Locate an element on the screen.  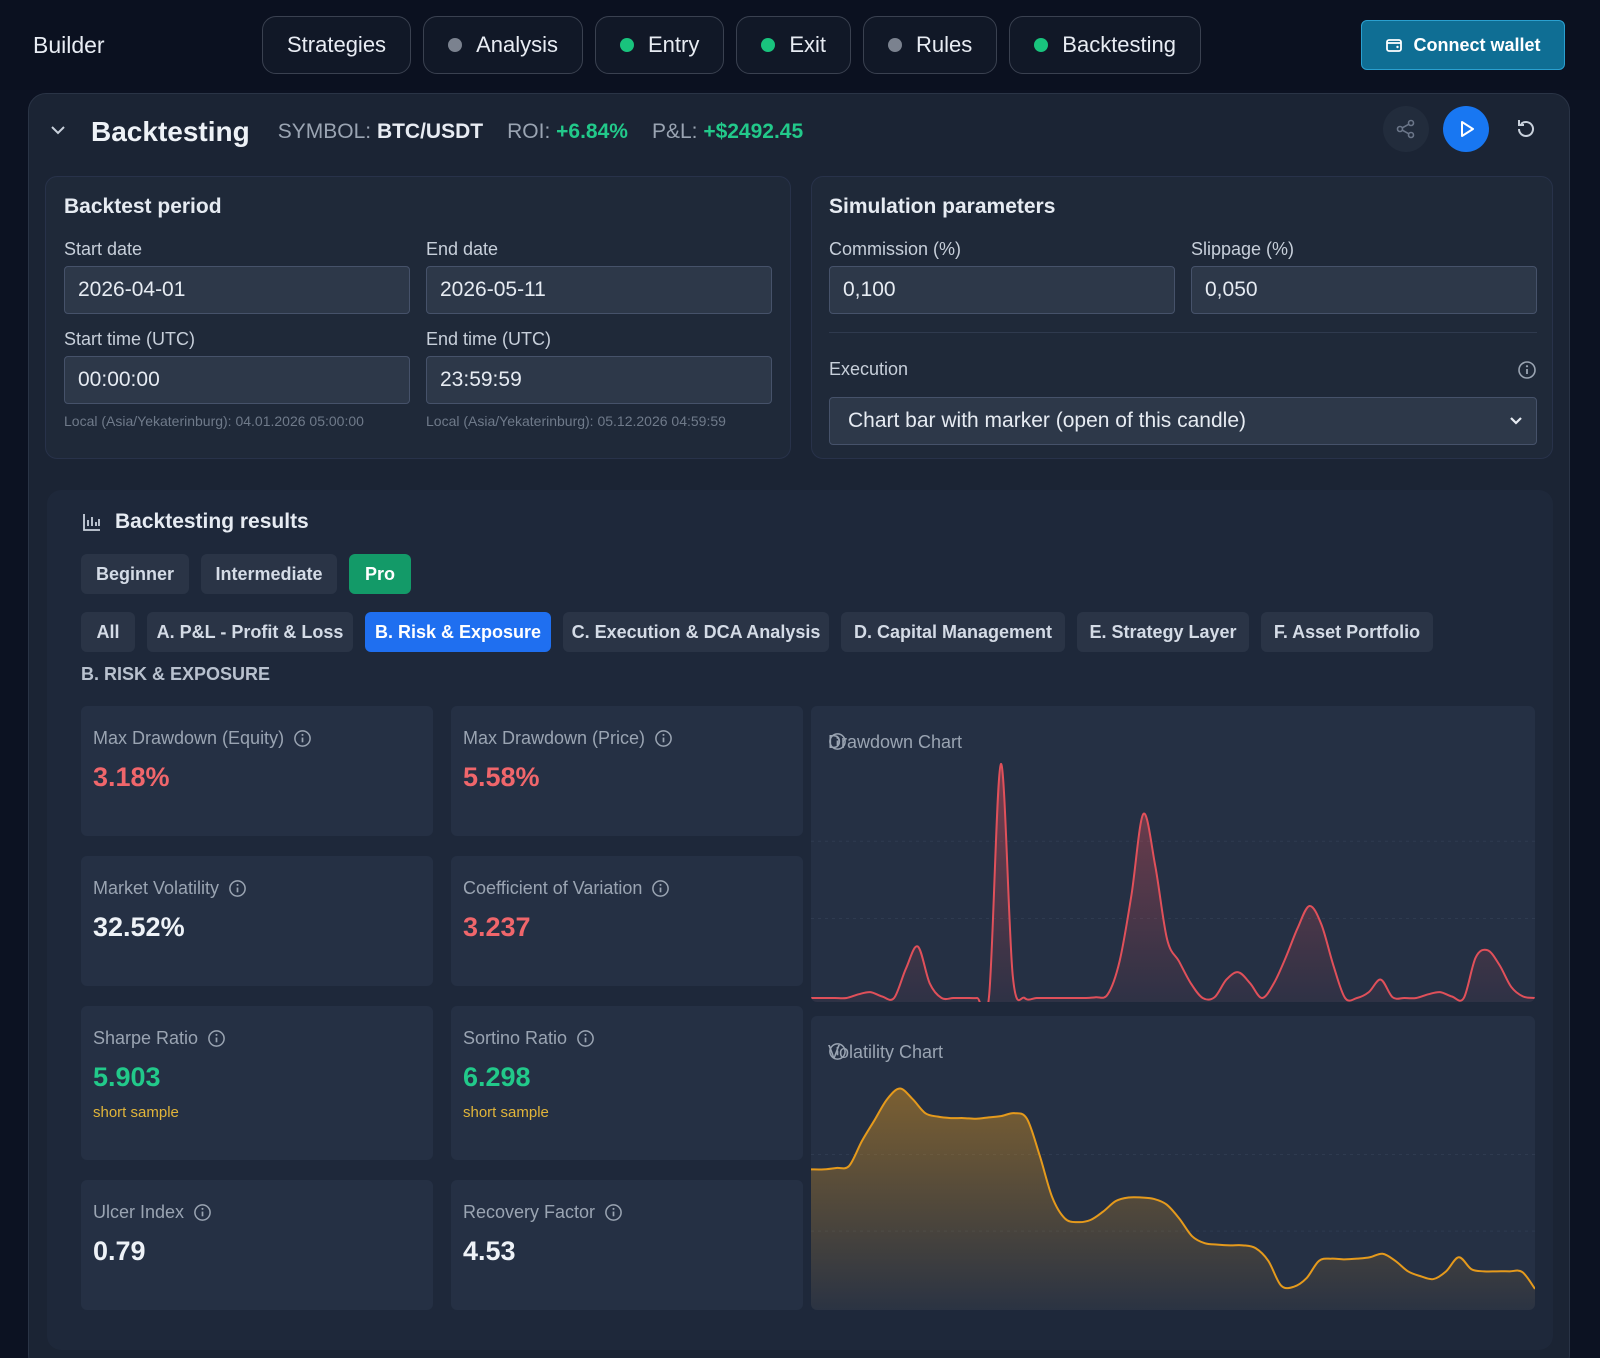
tab-capital-management: D. Capital Management is located at coordinates (953, 632).